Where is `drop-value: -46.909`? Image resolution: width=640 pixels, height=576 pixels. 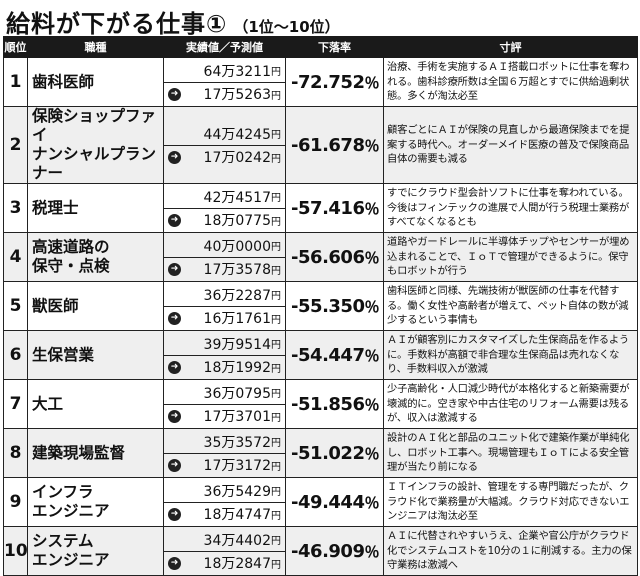 drop-value: -46.909 is located at coordinates (328, 551).